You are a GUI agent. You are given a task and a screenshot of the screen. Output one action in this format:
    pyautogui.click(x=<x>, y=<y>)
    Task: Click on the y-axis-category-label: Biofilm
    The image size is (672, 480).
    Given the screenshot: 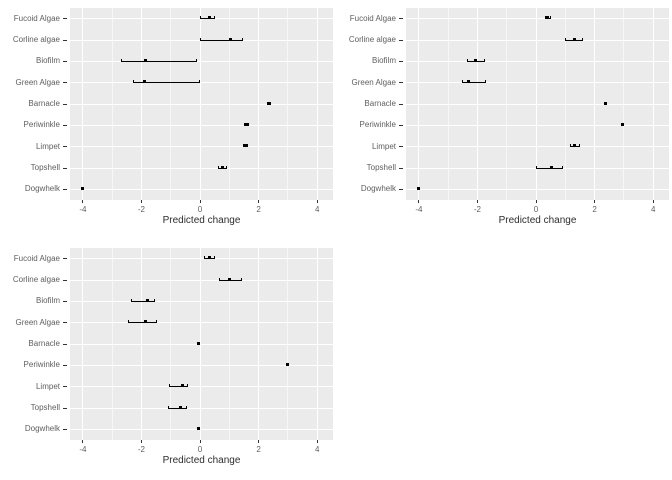 What is the action you would take?
    pyautogui.click(x=47, y=61)
    